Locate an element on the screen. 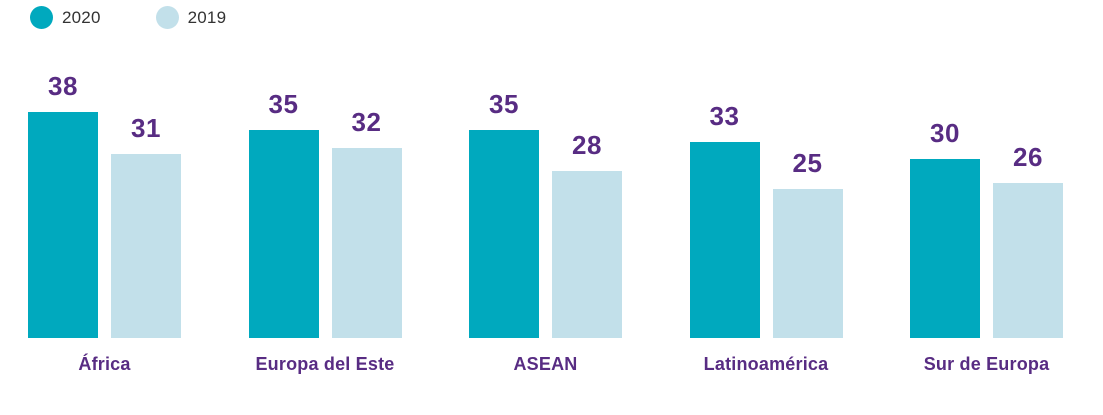  category-label: Europa del Este is located at coordinates (325, 364).